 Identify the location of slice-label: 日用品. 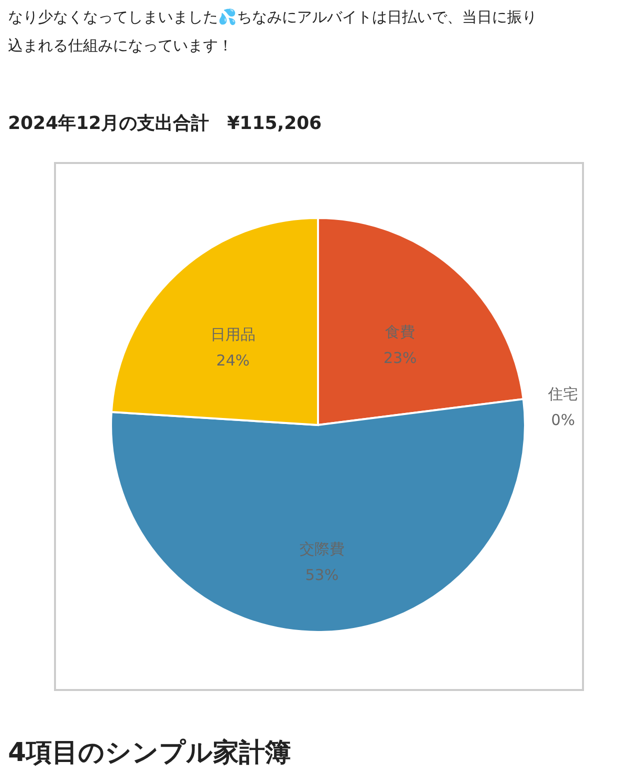
(233, 334).